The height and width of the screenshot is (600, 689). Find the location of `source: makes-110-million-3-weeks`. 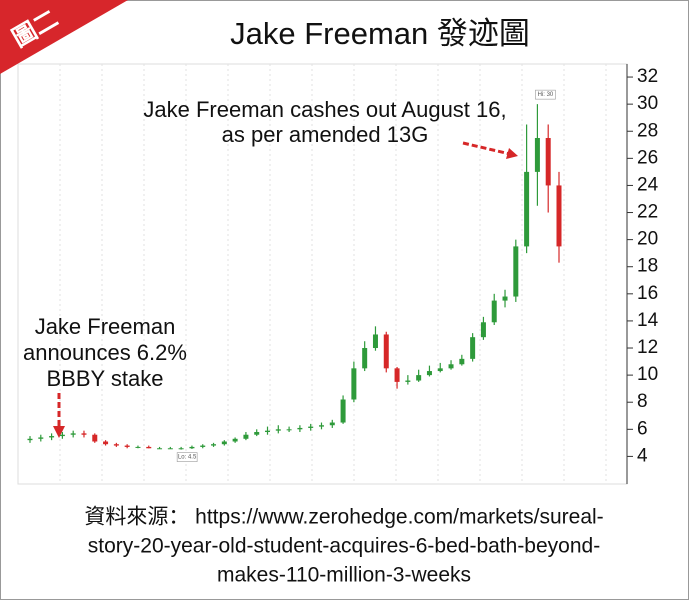

source: makes-110-million-3-weeks is located at coordinates (344, 575).